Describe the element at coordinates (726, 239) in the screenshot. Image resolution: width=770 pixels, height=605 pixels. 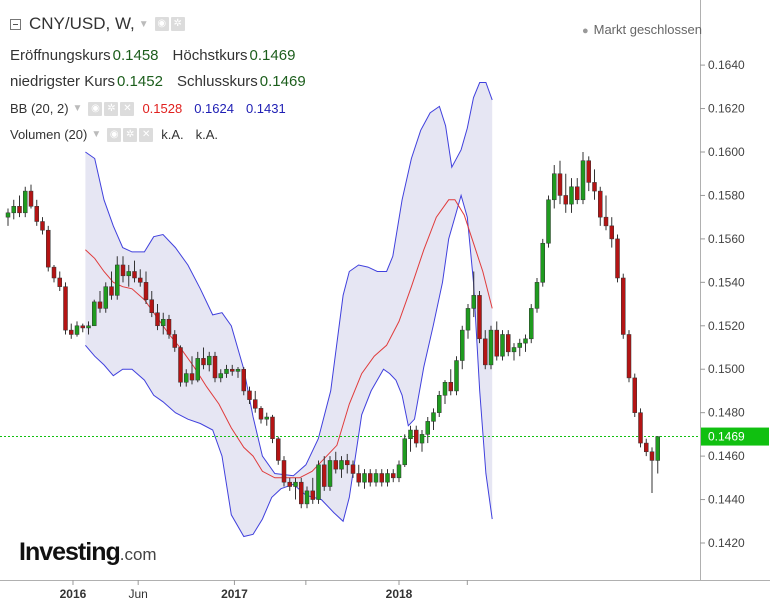
I see `y-tick-label: 0.1560` at that location.